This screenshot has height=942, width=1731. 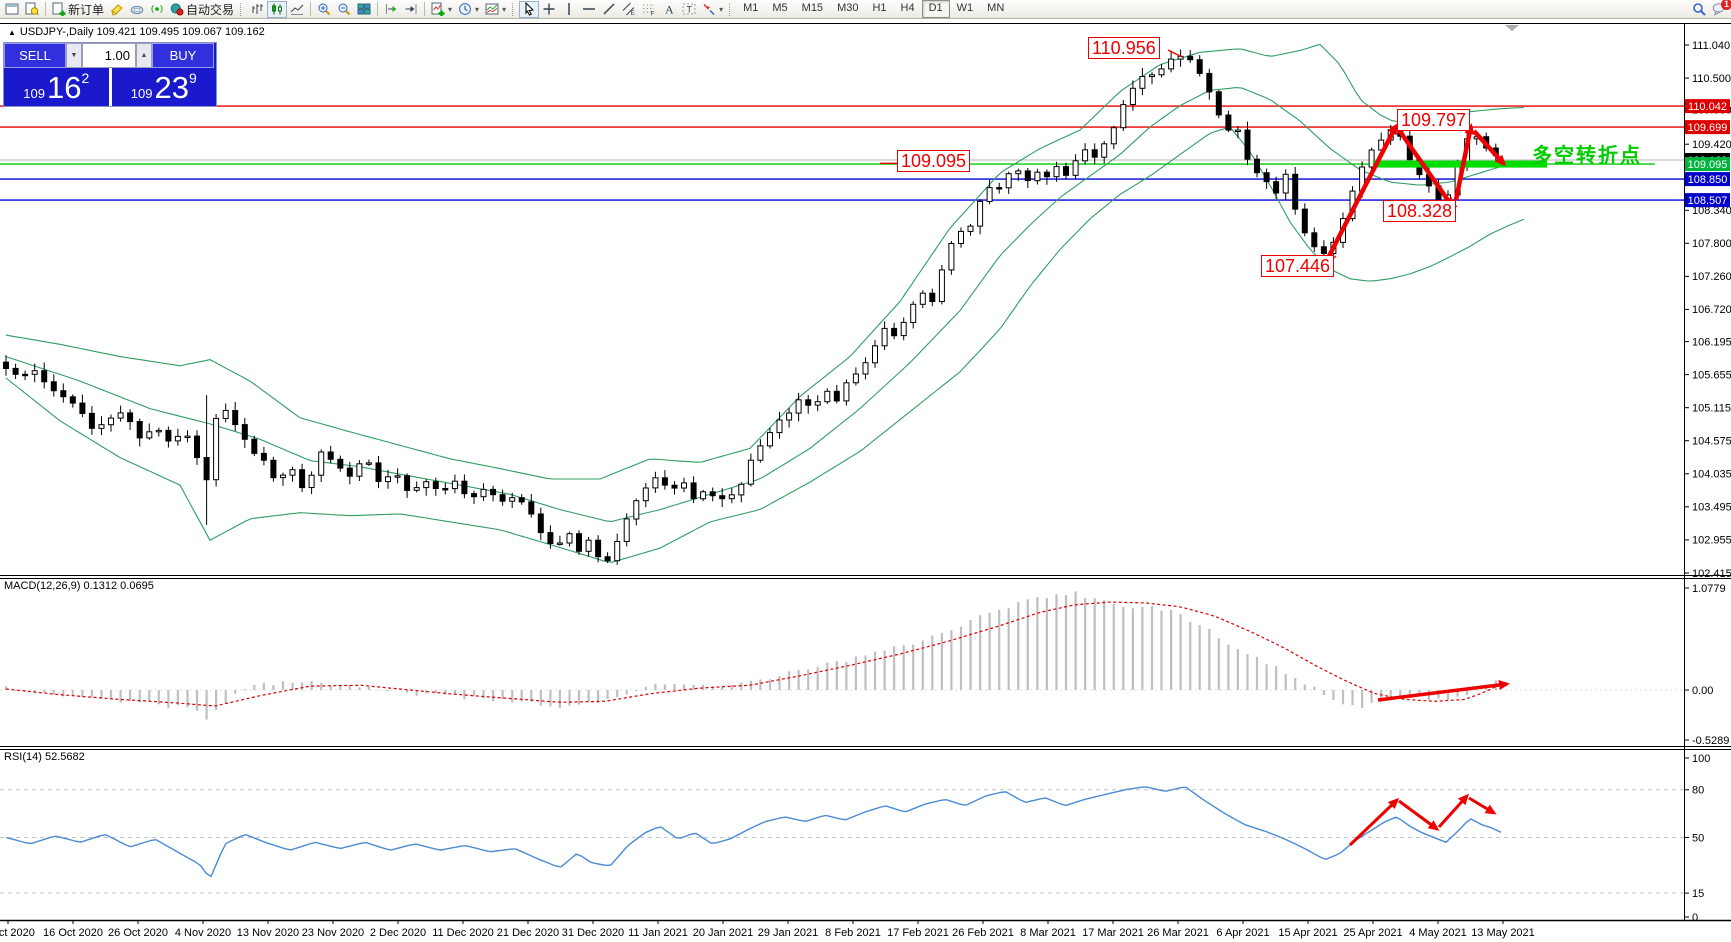 I want to click on search-button, so click(x=1699, y=9).